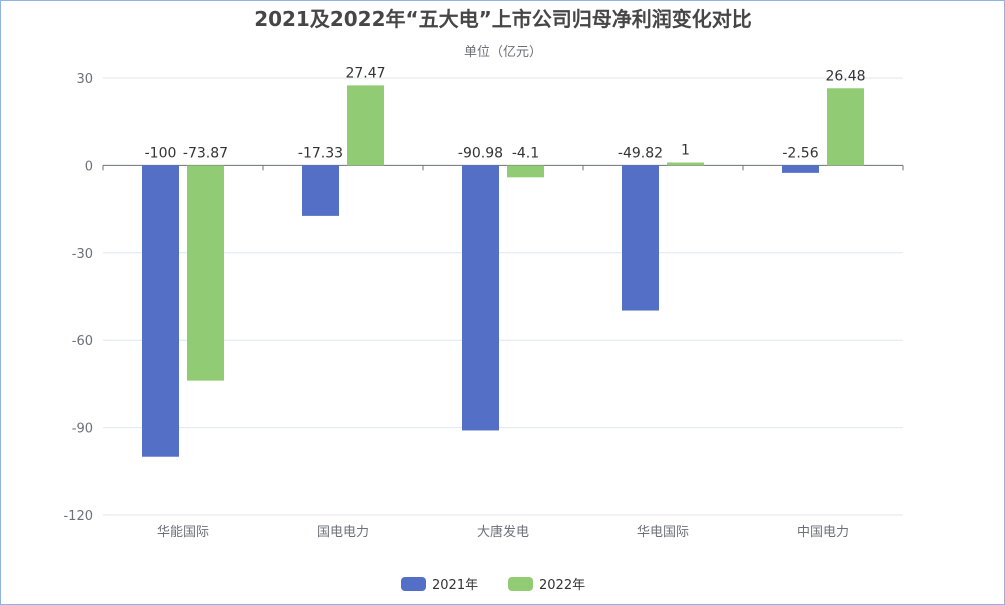 The height and width of the screenshot is (605, 1005). I want to click on data-label: 27.47, so click(365, 73).